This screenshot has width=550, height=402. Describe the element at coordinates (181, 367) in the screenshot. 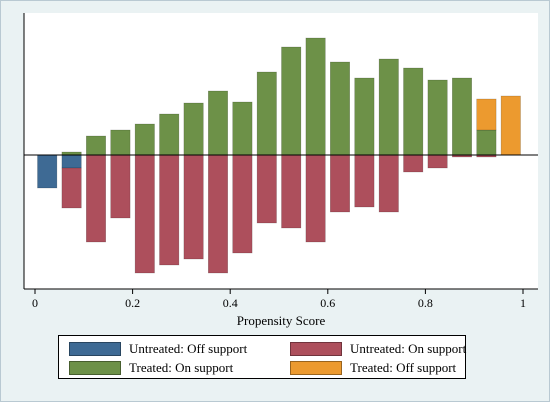

I see `legend-label-treated-on: Treated: On support` at that location.